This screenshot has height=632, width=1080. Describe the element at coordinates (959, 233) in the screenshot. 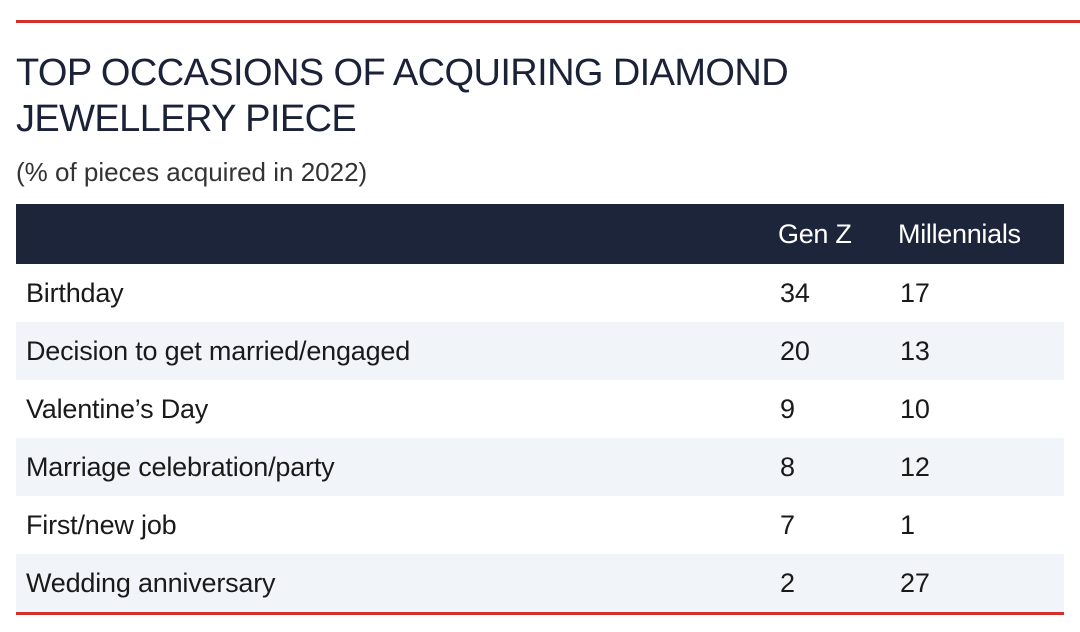

I see `column-header-millennials: Millennials` at that location.